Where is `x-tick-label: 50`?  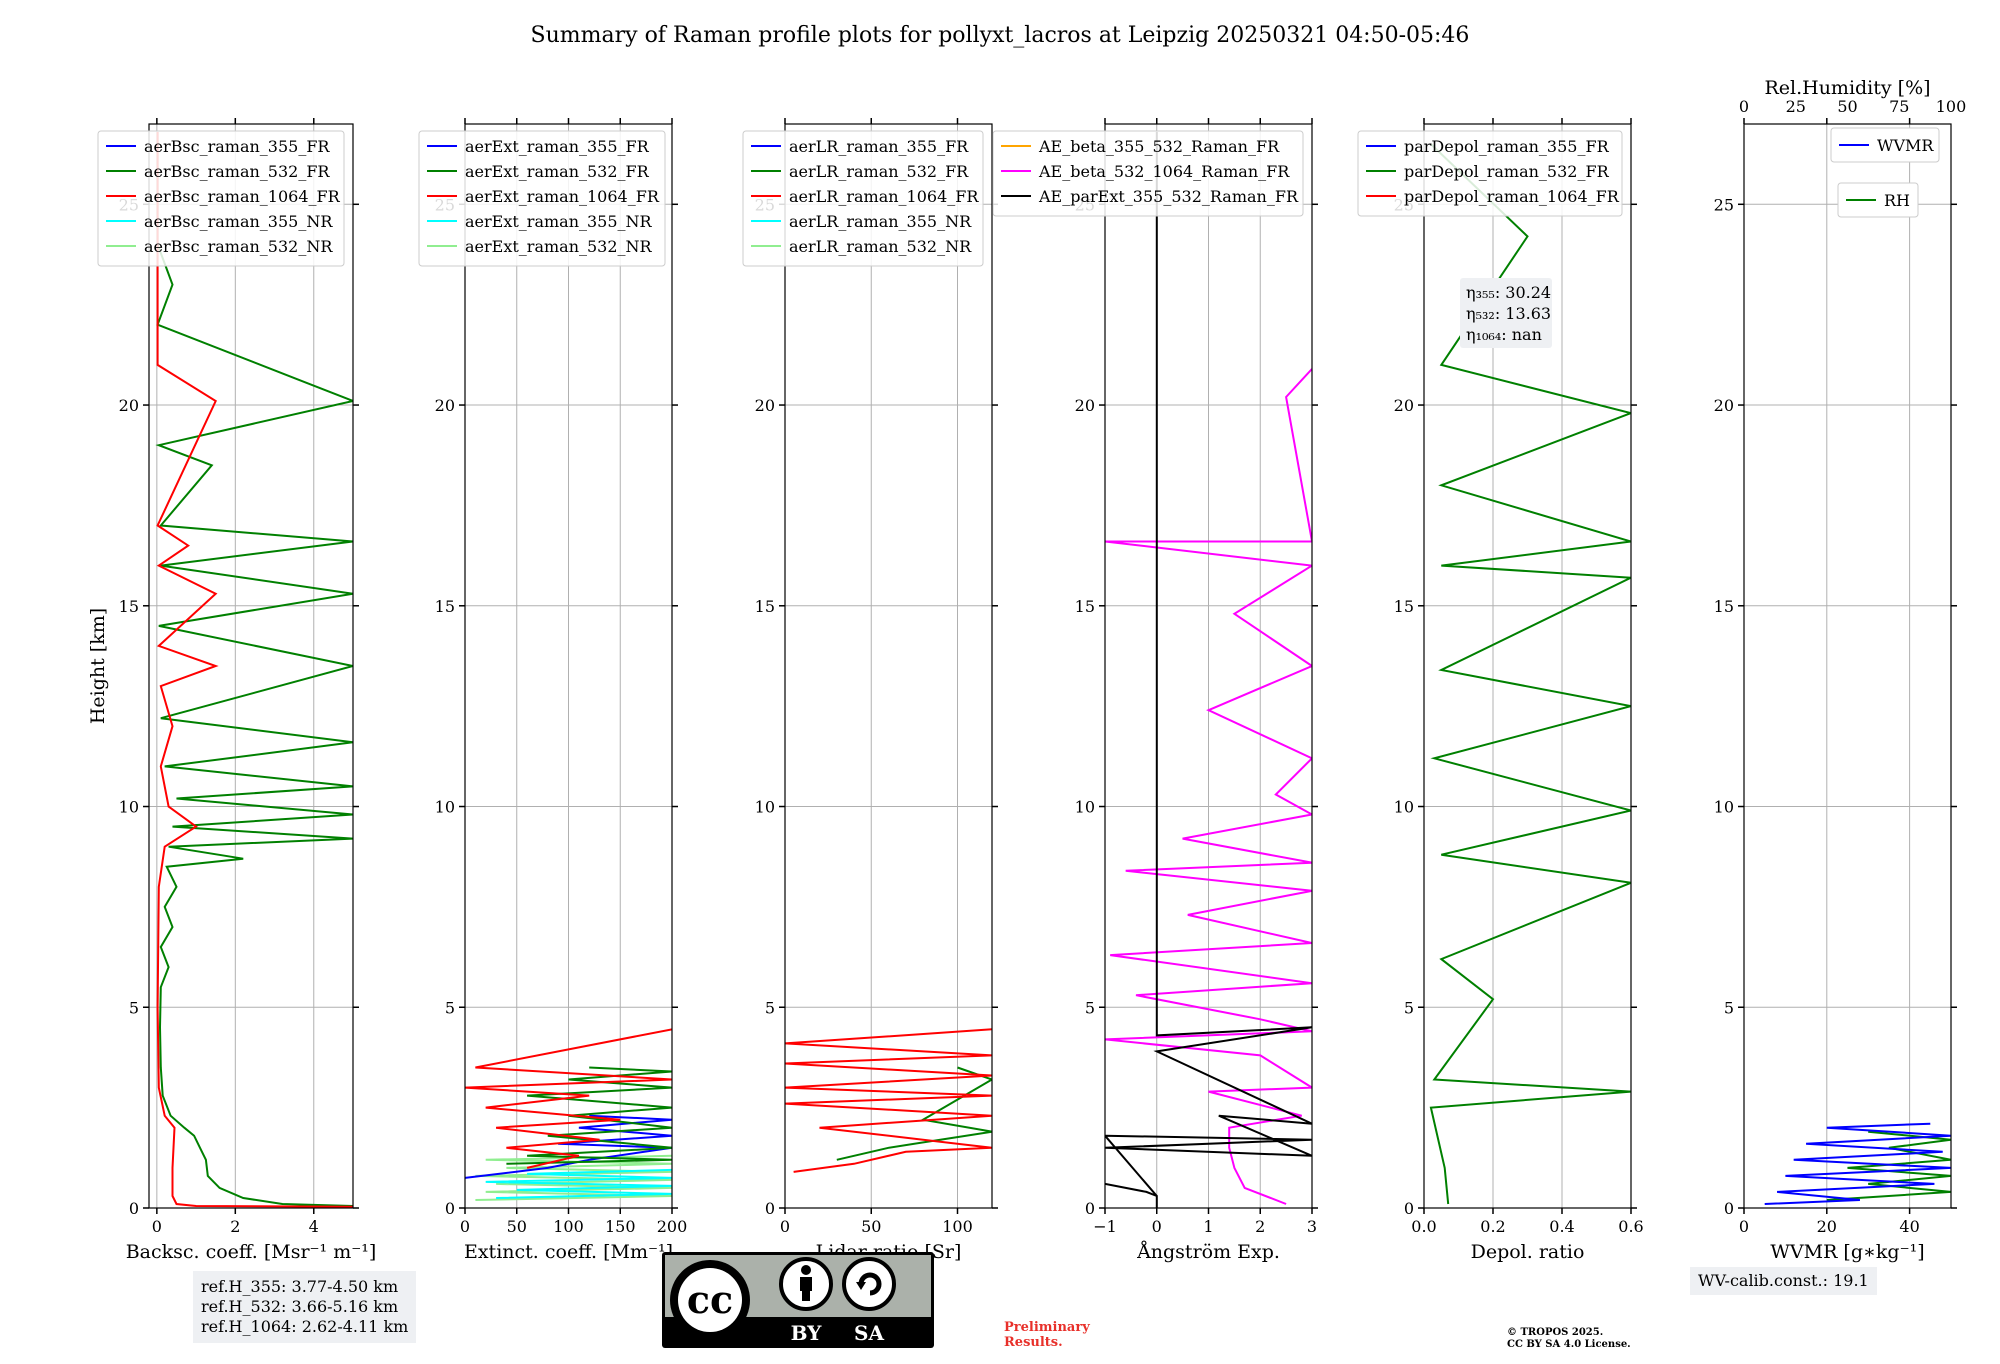 x-tick-label: 50 is located at coordinates (517, 1226).